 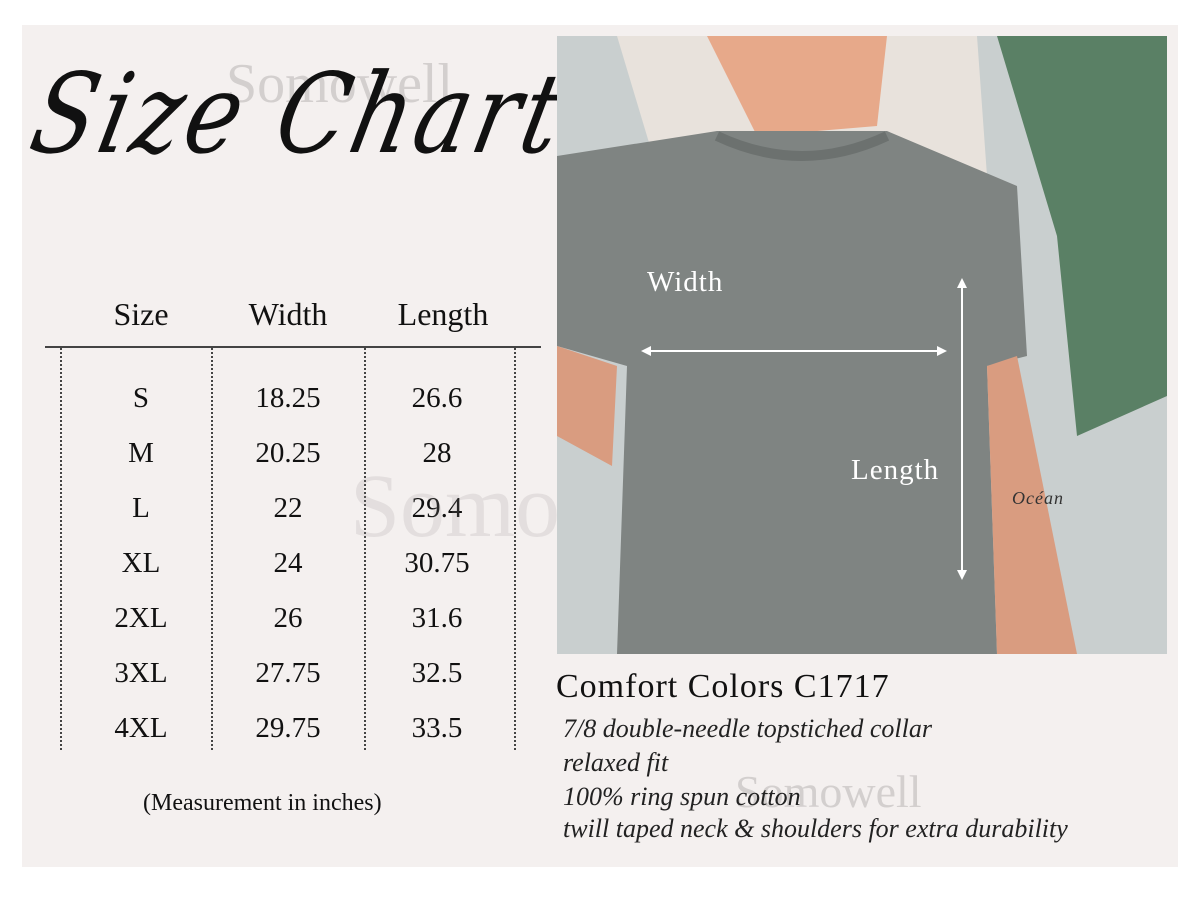 What do you see at coordinates (288, 314) in the screenshot?
I see `header-width: Width` at bounding box center [288, 314].